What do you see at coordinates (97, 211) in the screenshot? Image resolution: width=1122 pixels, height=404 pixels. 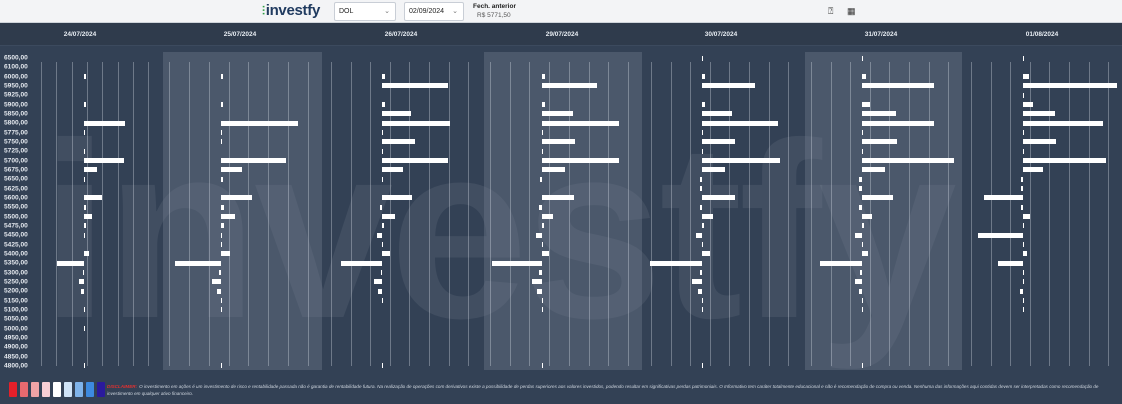 I see `date-panel` at bounding box center [97, 211].